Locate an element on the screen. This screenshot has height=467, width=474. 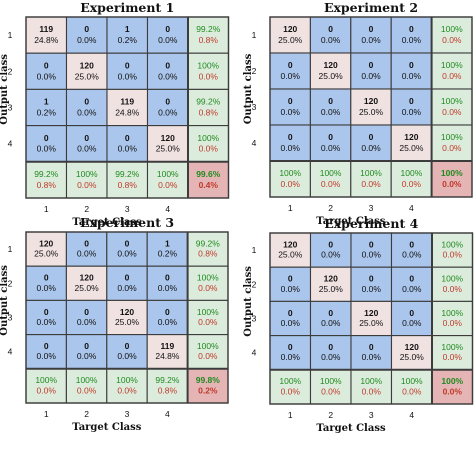
diagonal-cell is located at coordinates (86, 283).